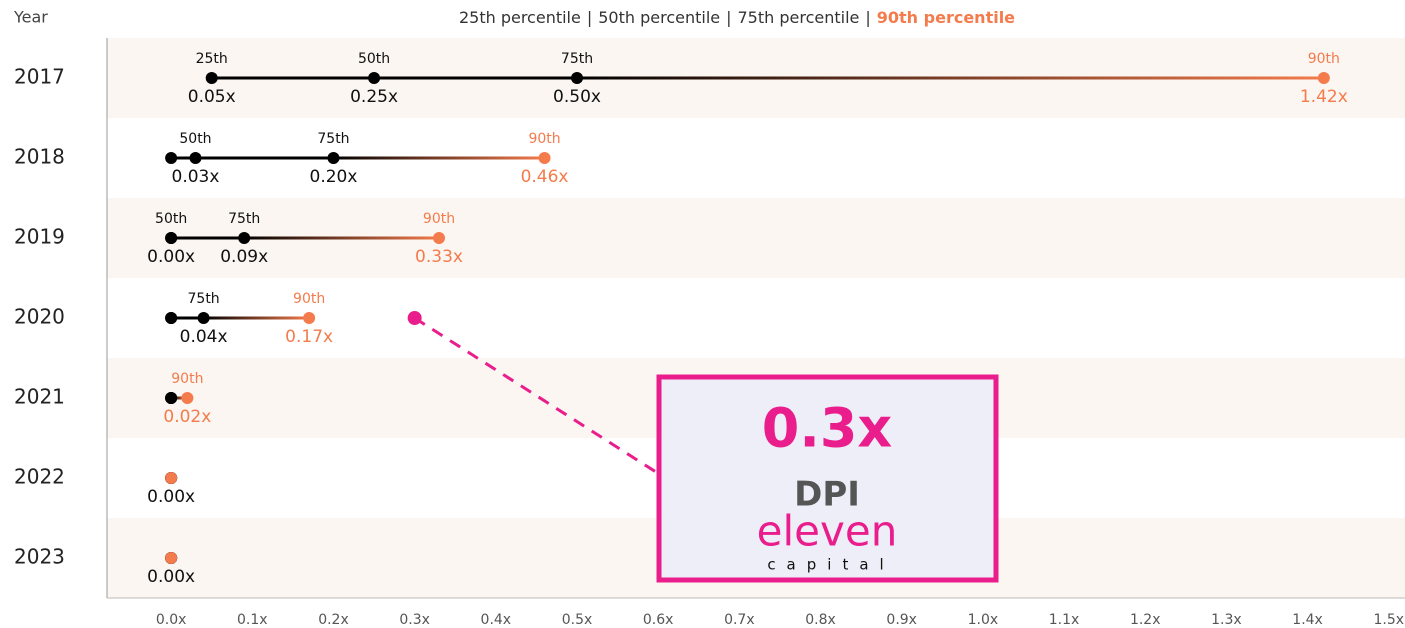  I want to click on x-tick-label: 0.0x, so click(171, 620).